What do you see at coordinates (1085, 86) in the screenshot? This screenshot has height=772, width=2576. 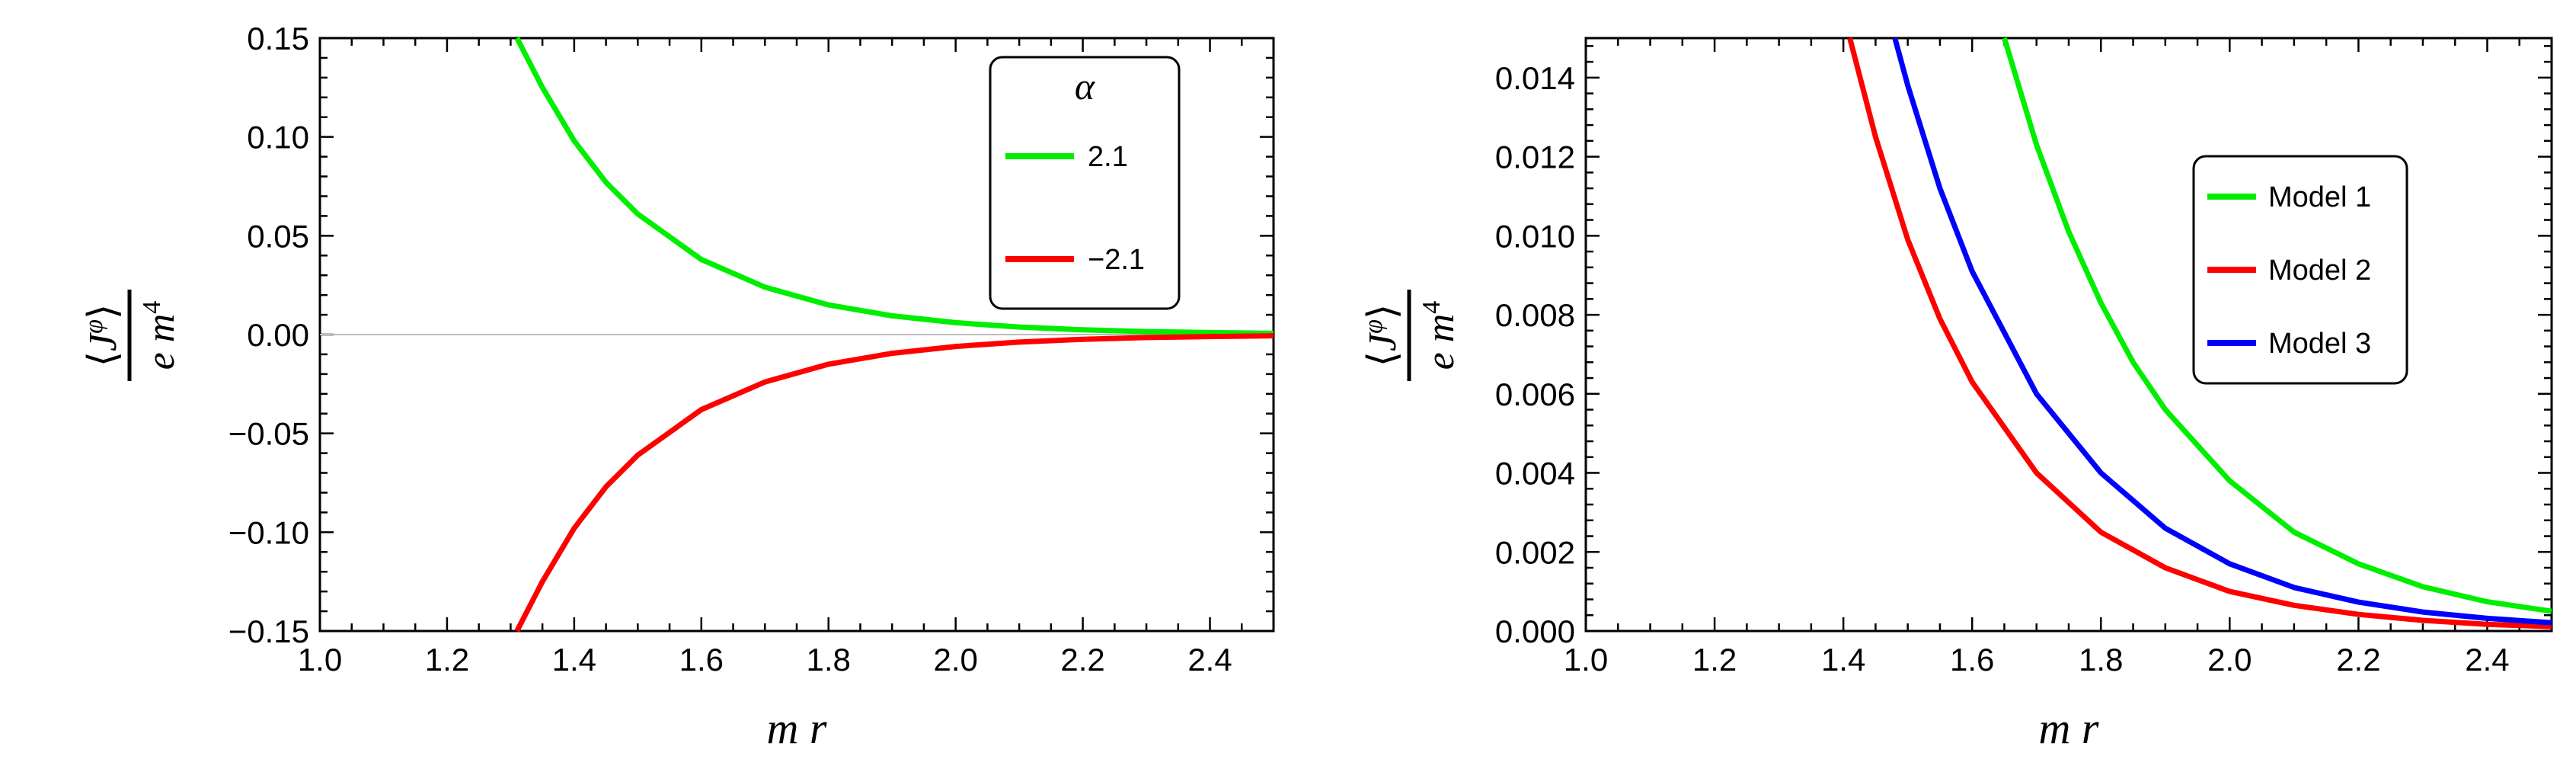 I see `legend-title: α` at bounding box center [1085, 86].